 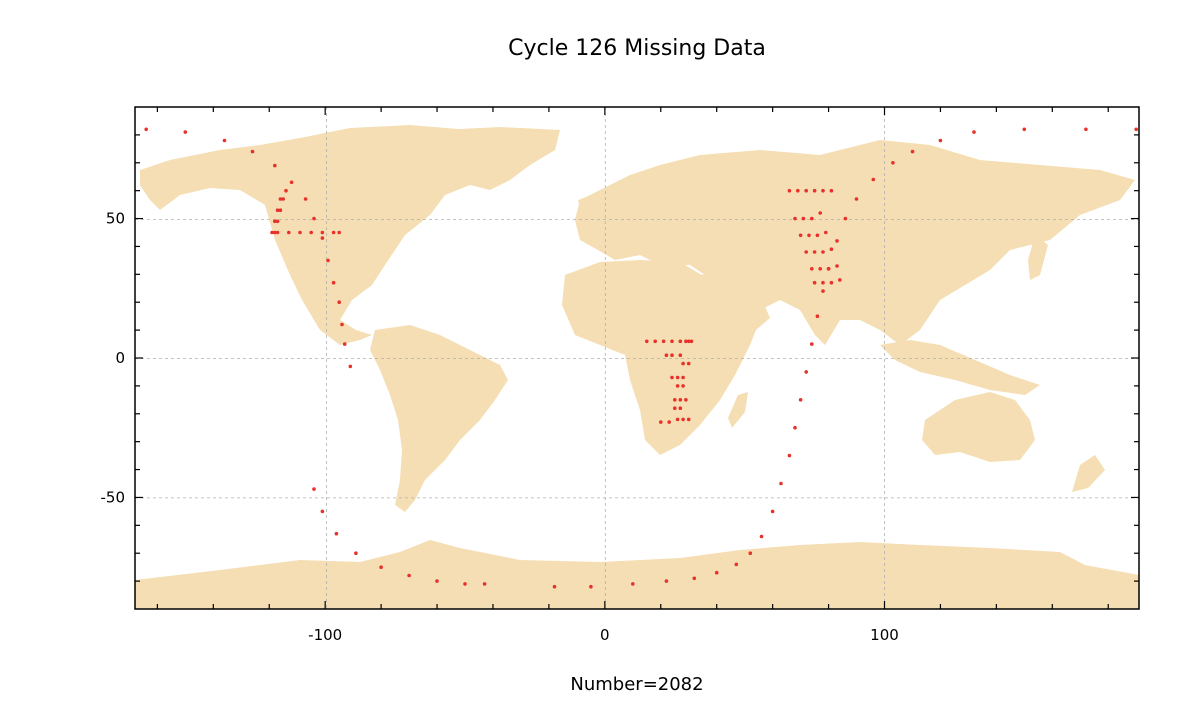 What do you see at coordinates (439, 418) in the screenshot?
I see `land-south-america` at bounding box center [439, 418].